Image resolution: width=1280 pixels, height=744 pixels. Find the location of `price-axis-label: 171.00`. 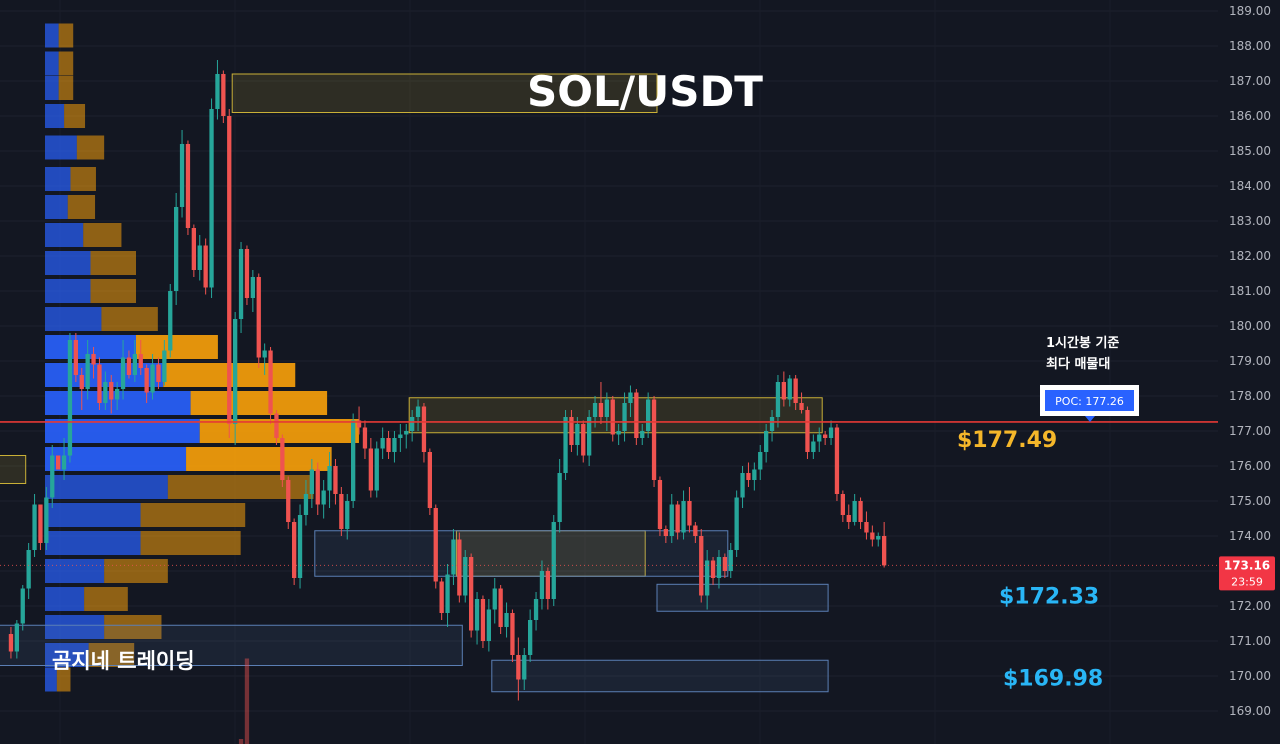

price-axis-label: 171.00 is located at coordinates (1250, 641).